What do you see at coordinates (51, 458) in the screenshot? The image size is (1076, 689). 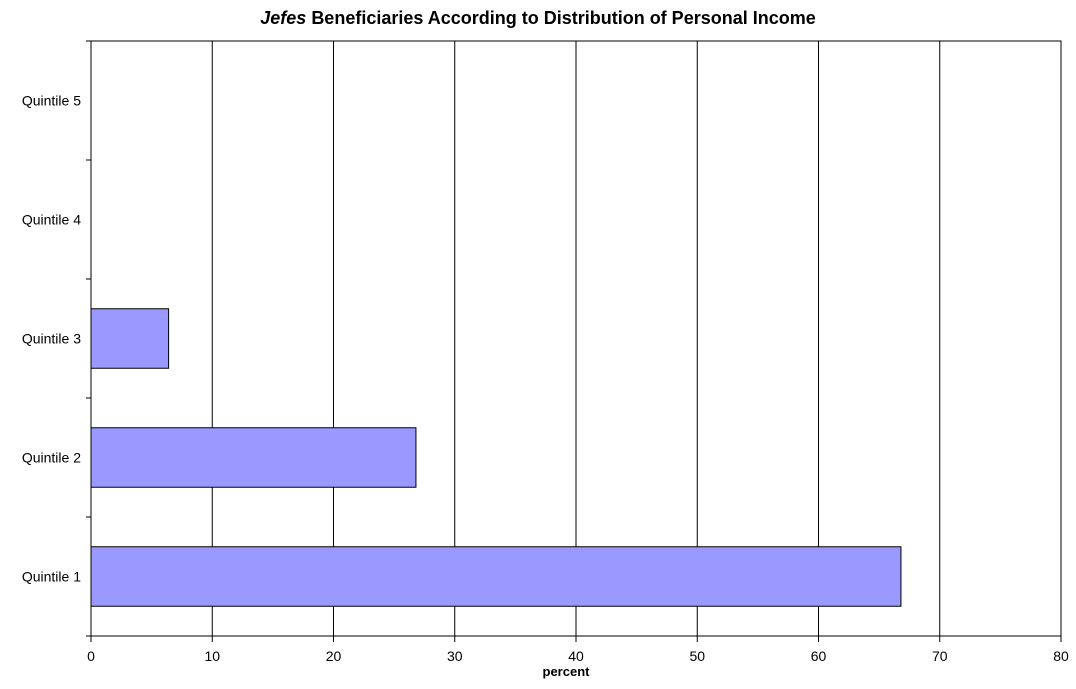 I see `y-tick-label: Quintile 2` at bounding box center [51, 458].